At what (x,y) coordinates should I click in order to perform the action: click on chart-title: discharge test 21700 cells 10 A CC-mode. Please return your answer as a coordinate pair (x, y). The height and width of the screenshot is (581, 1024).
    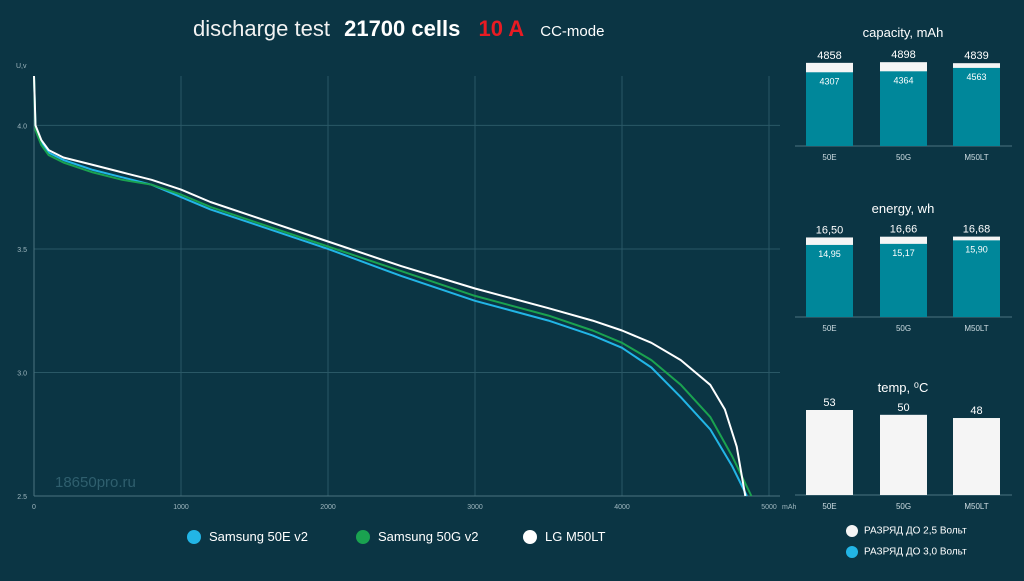
    Looking at the image, I should click on (423, 29).